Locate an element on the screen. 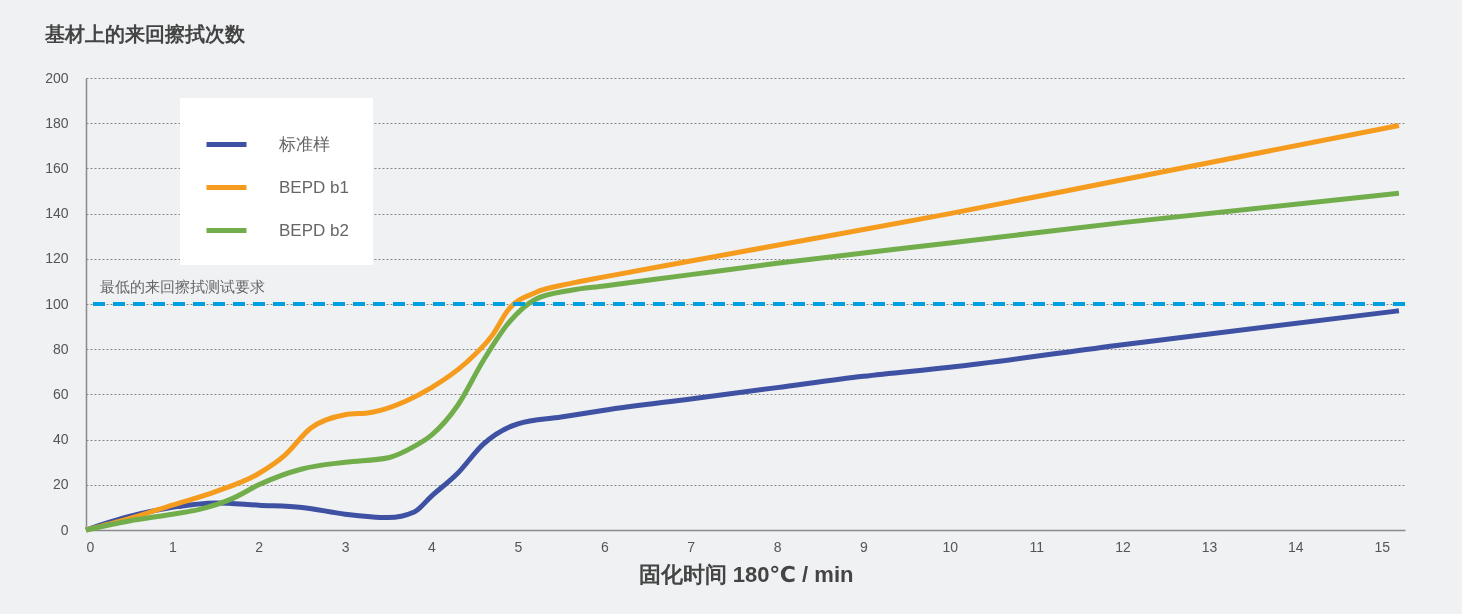 Image resolution: width=1462 pixels, height=614 pixels. legend-label: 标准样 is located at coordinates (304, 144).